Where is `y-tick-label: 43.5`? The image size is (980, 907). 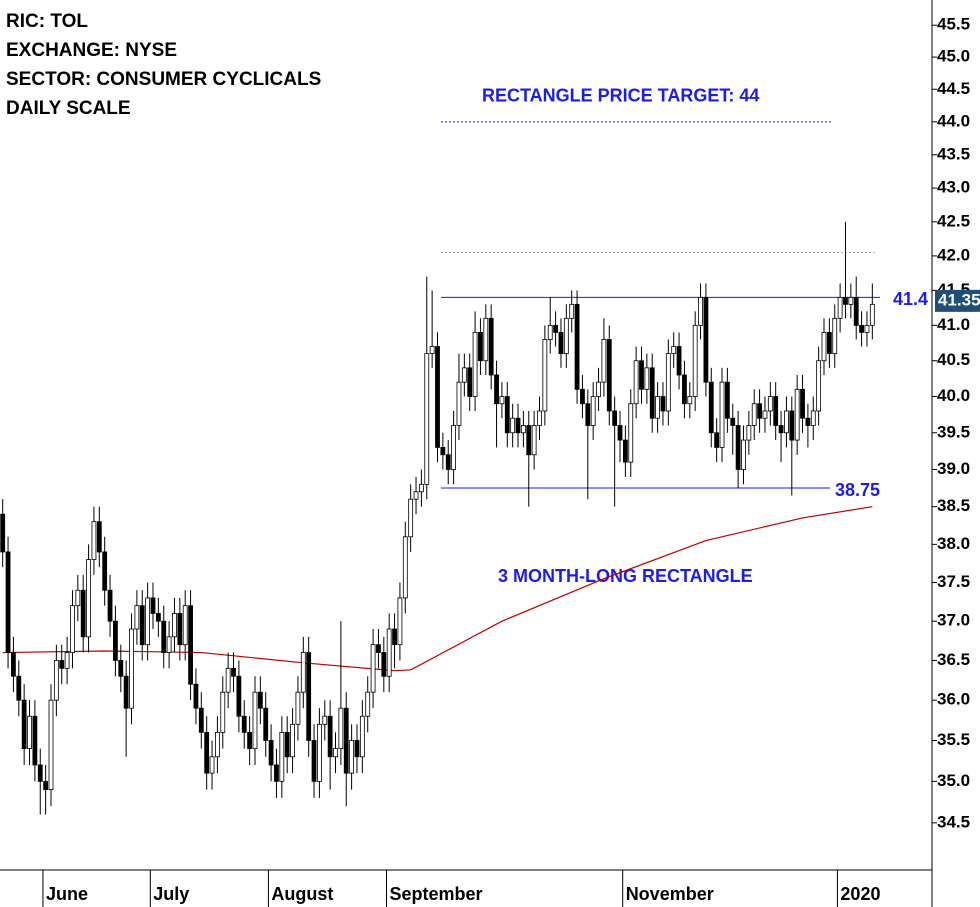
y-tick-label: 43.5 is located at coordinates (953, 153).